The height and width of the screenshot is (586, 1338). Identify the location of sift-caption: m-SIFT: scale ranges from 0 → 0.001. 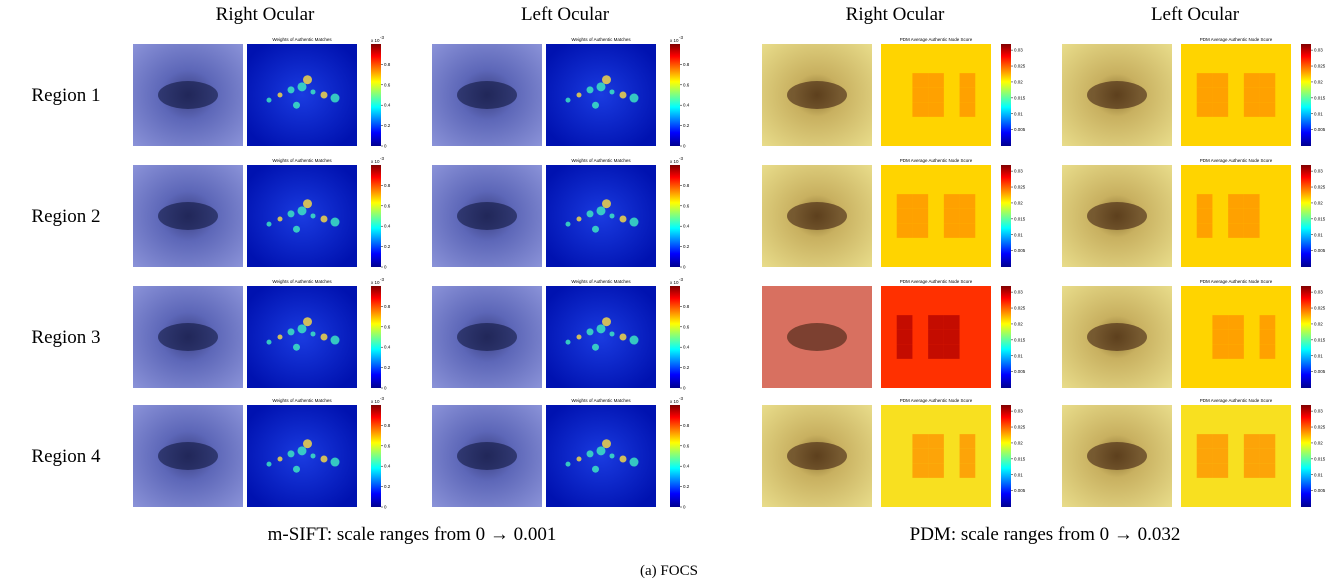
(412, 534).